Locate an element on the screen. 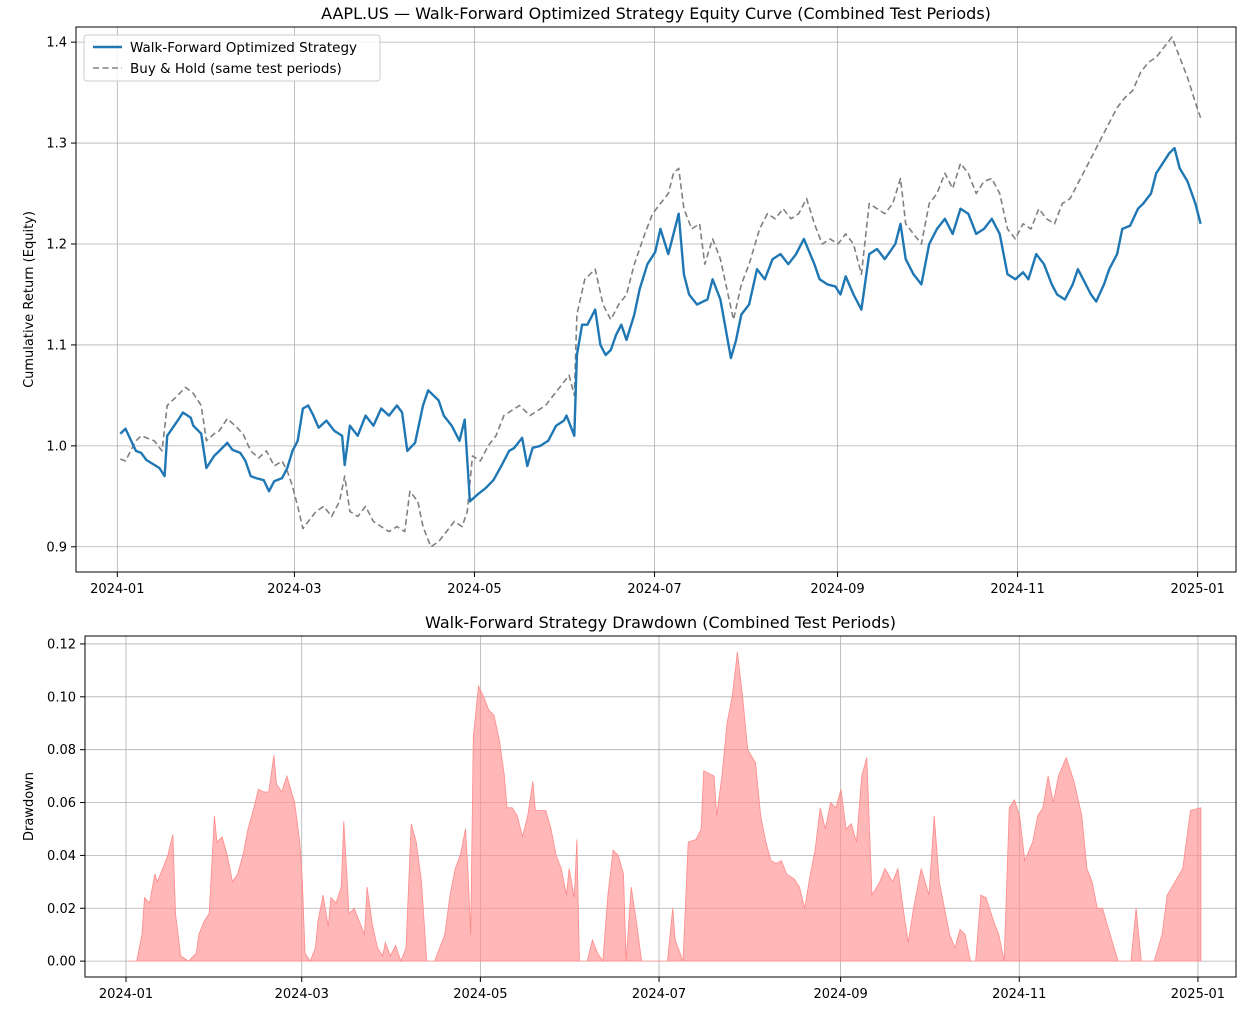  equity-chart-y-label: Cumulative Return (Equity) is located at coordinates (29, 299).